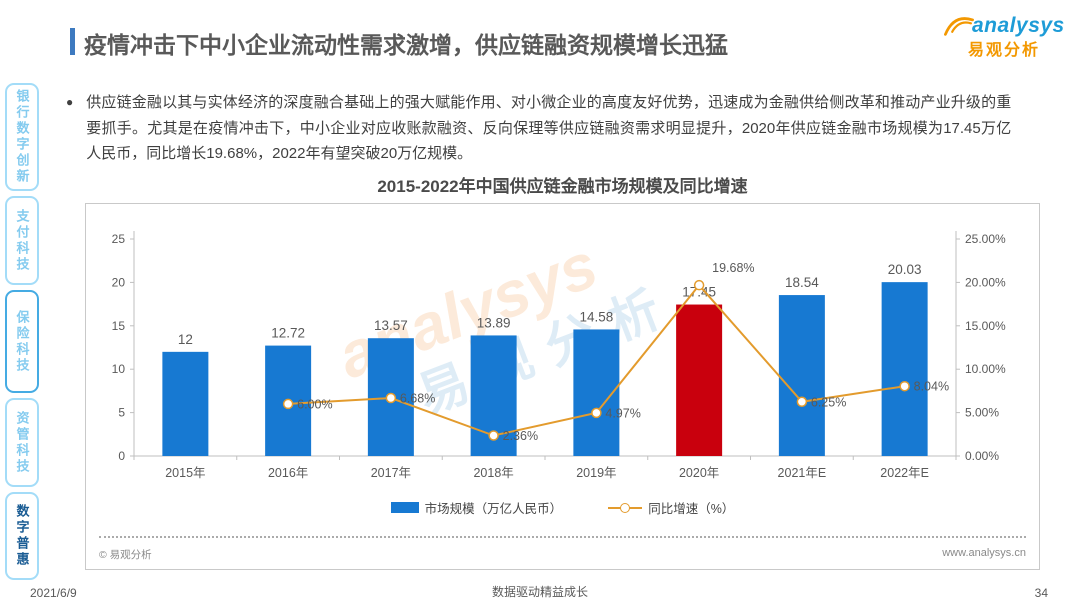  What do you see at coordinates (828, 402) in the screenshot?
I see `svg-text: 6.25%` at bounding box center [828, 402].